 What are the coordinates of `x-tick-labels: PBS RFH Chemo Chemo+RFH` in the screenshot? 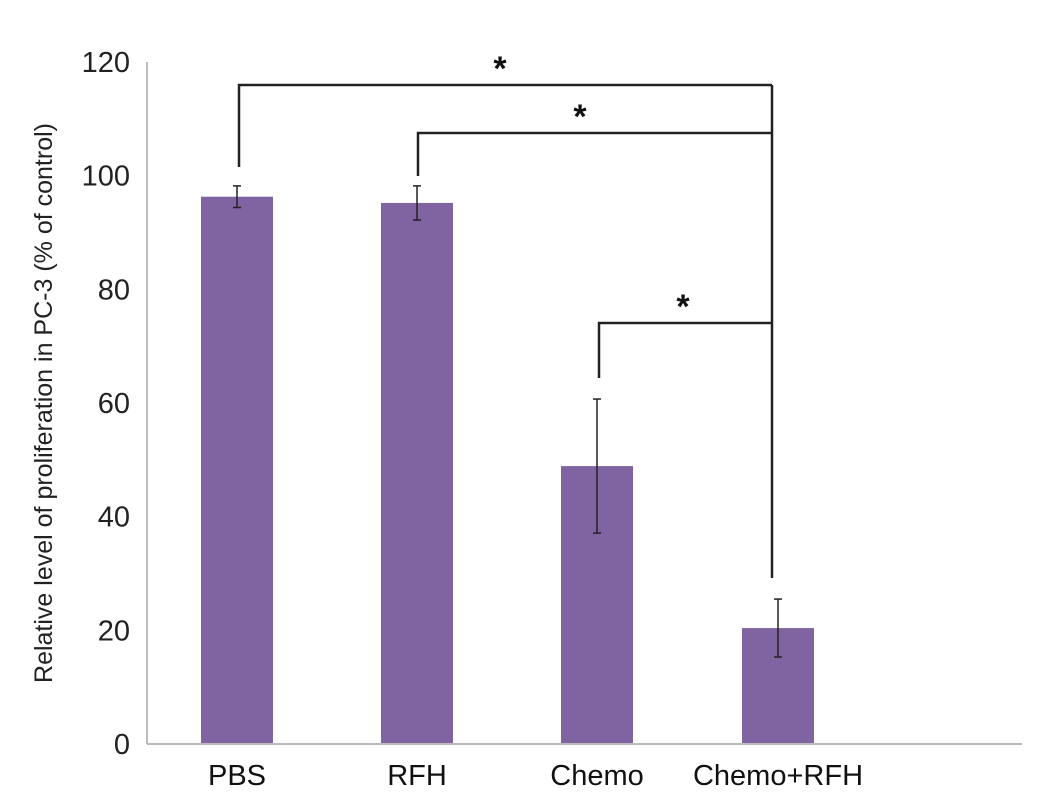 It's located at (535, 776).